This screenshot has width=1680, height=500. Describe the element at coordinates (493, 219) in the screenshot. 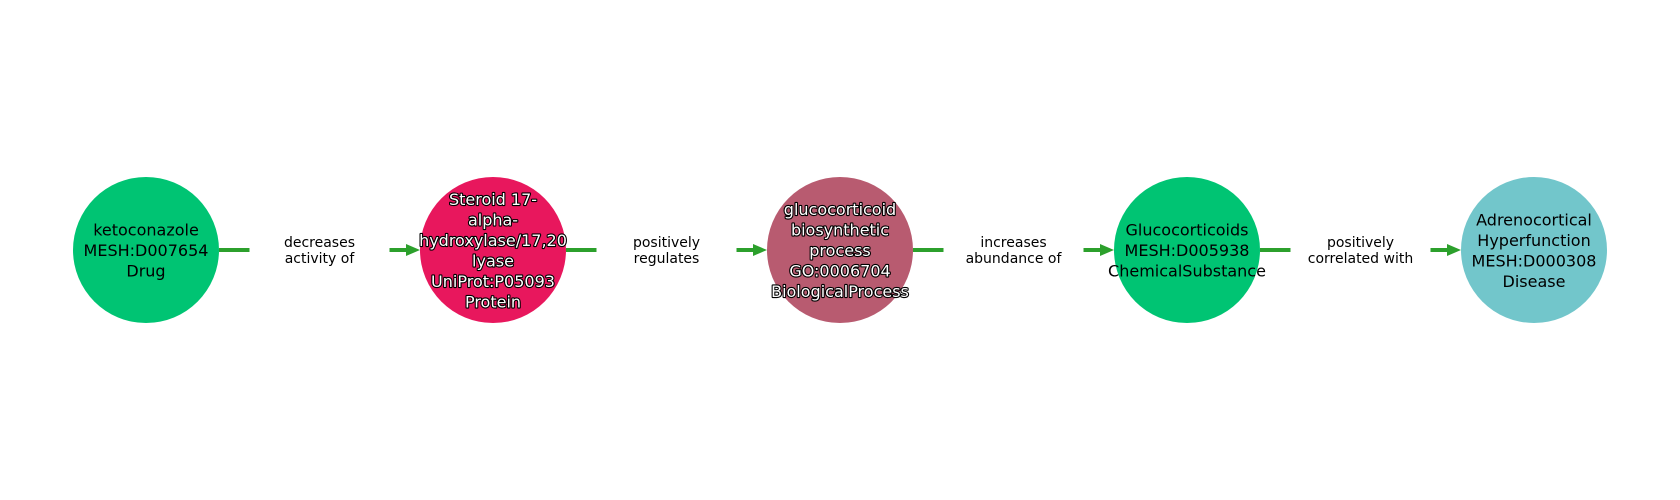

I see `node-label-line: alpha-` at that location.